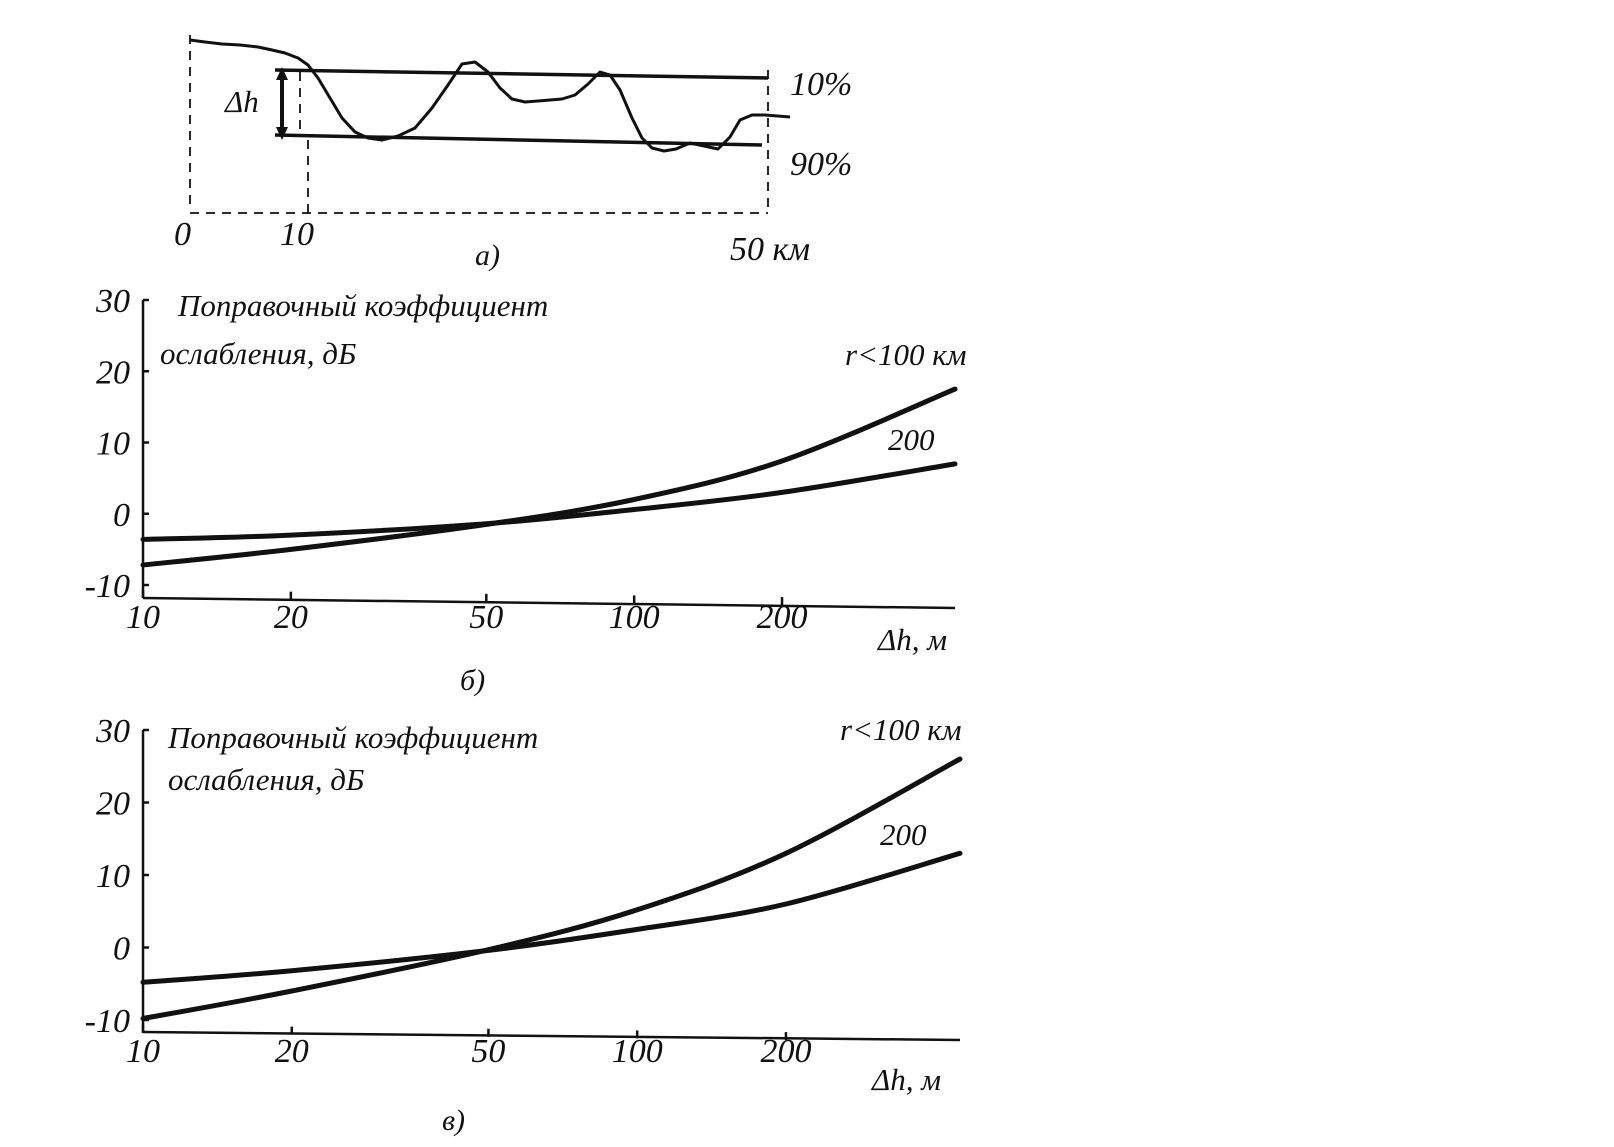 This screenshot has width=1614, height=1147. I want to click on chart-c-panel-label: в), so click(453, 1120).